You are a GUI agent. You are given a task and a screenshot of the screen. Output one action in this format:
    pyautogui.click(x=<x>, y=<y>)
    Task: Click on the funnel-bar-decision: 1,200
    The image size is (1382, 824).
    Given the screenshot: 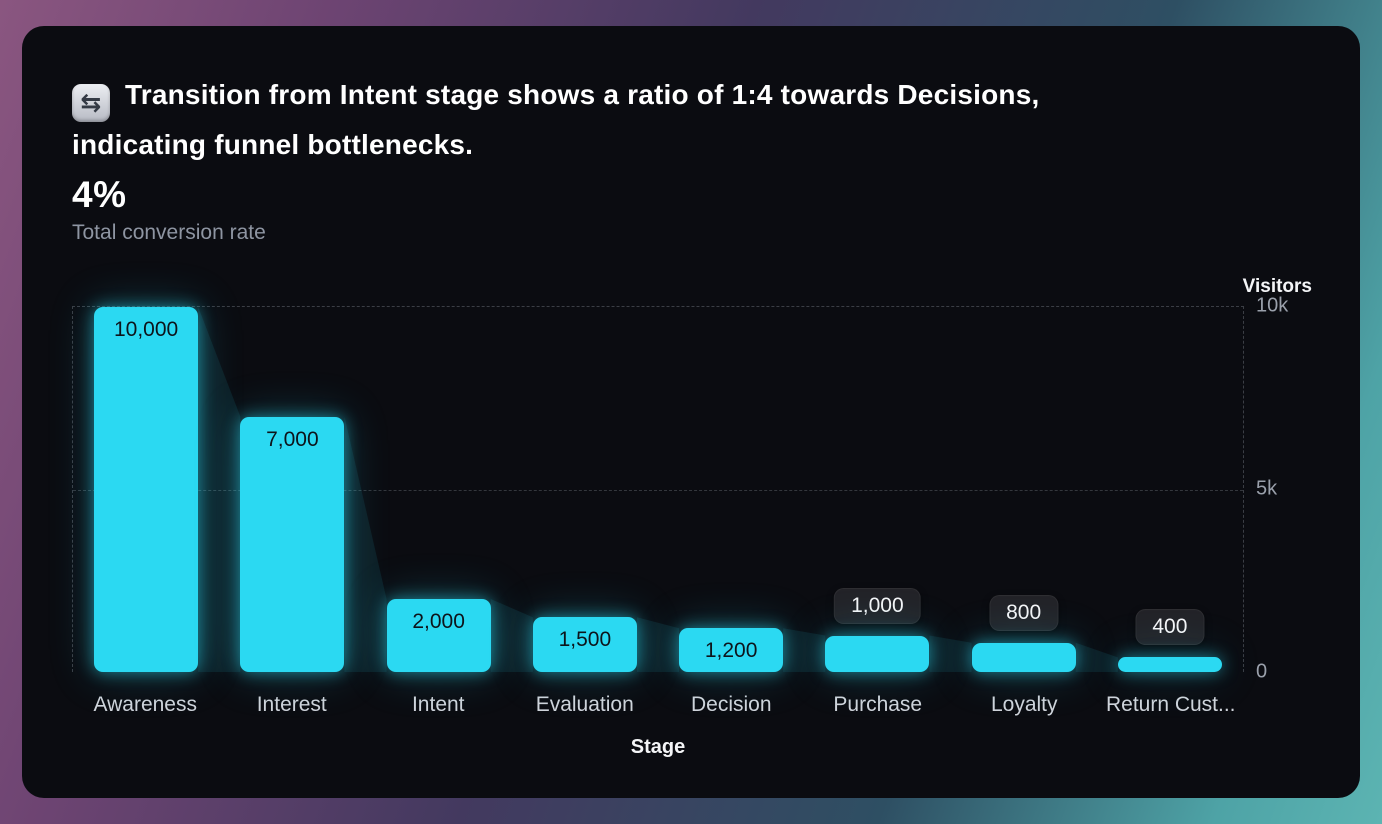 What is the action you would take?
    pyautogui.click(x=731, y=650)
    